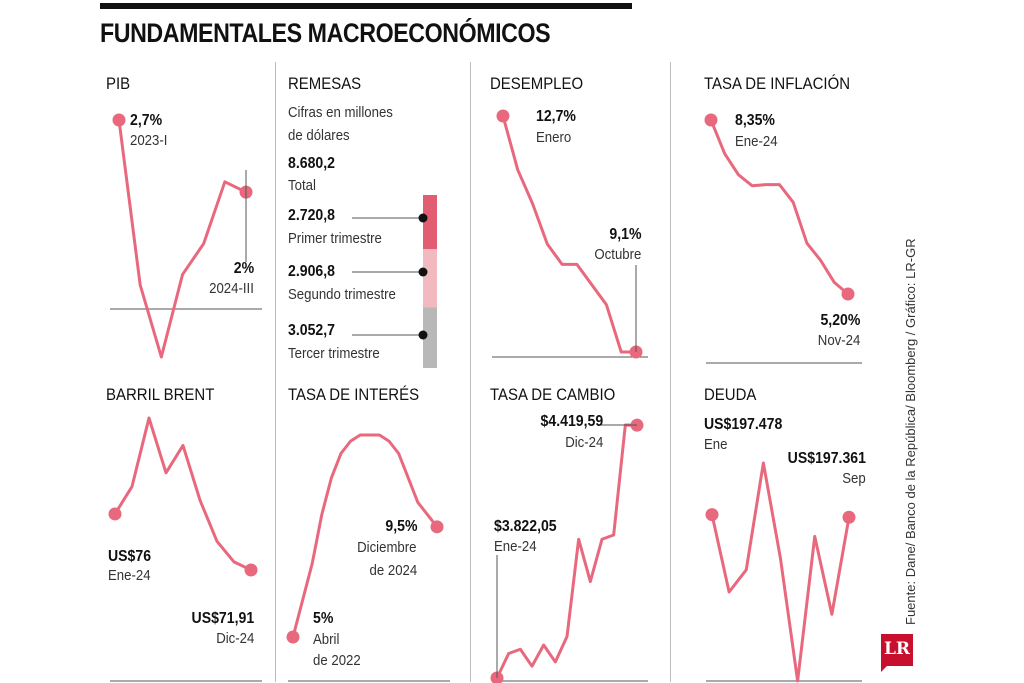 The width and height of the screenshot is (1024, 683). I want to click on remesas-subtitle-2: de dólares, so click(319, 135).